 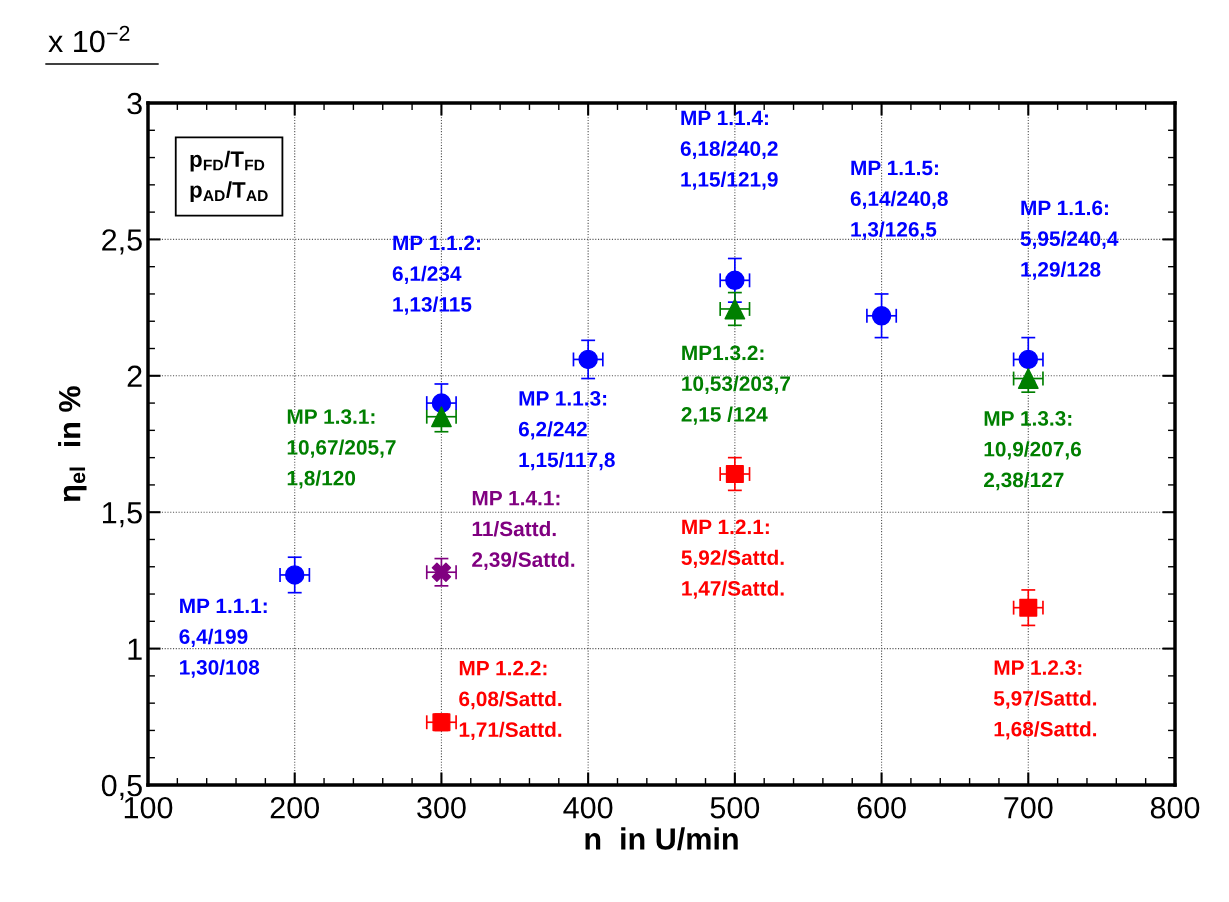 What do you see at coordinates (436, 275) in the screenshot?
I see `annotation: MP 1.1.2: 6,1/234 1,13/115` at bounding box center [436, 275].